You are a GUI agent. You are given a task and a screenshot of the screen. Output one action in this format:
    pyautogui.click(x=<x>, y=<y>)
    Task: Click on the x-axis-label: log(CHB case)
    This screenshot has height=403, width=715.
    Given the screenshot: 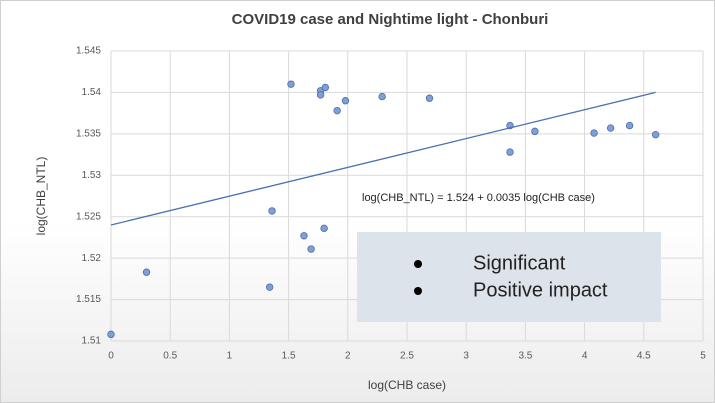 What is the action you would take?
    pyautogui.click(x=407, y=385)
    